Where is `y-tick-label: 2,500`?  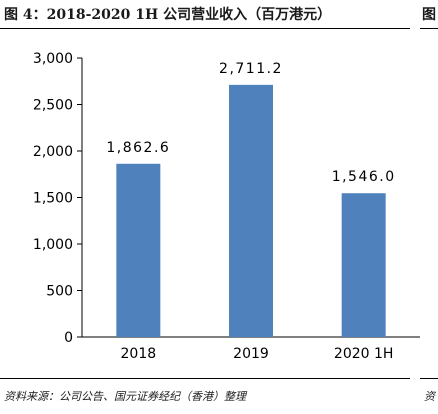
y-tick-label: 2,500 is located at coordinates (53, 106).